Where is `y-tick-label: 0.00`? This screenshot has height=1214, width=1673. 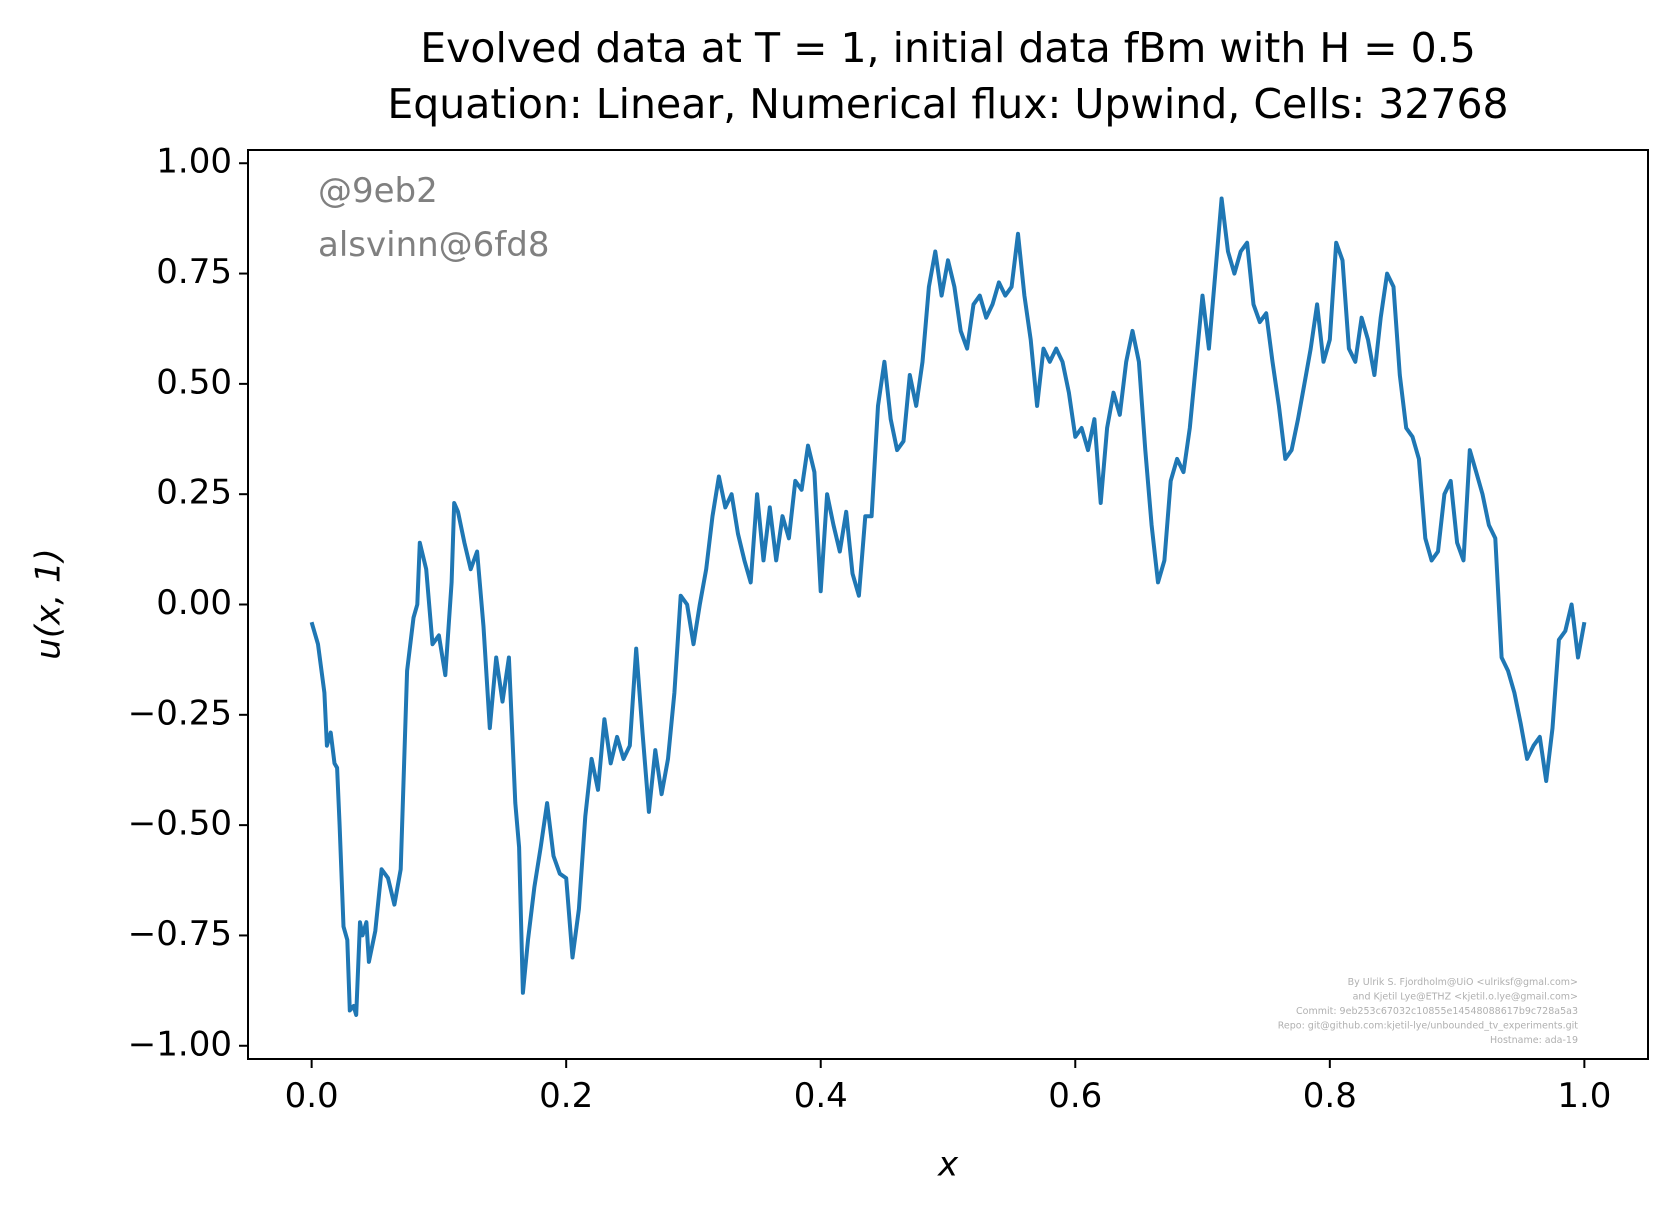
y-tick-label: 0.00 is located at coordinates (194, 603).